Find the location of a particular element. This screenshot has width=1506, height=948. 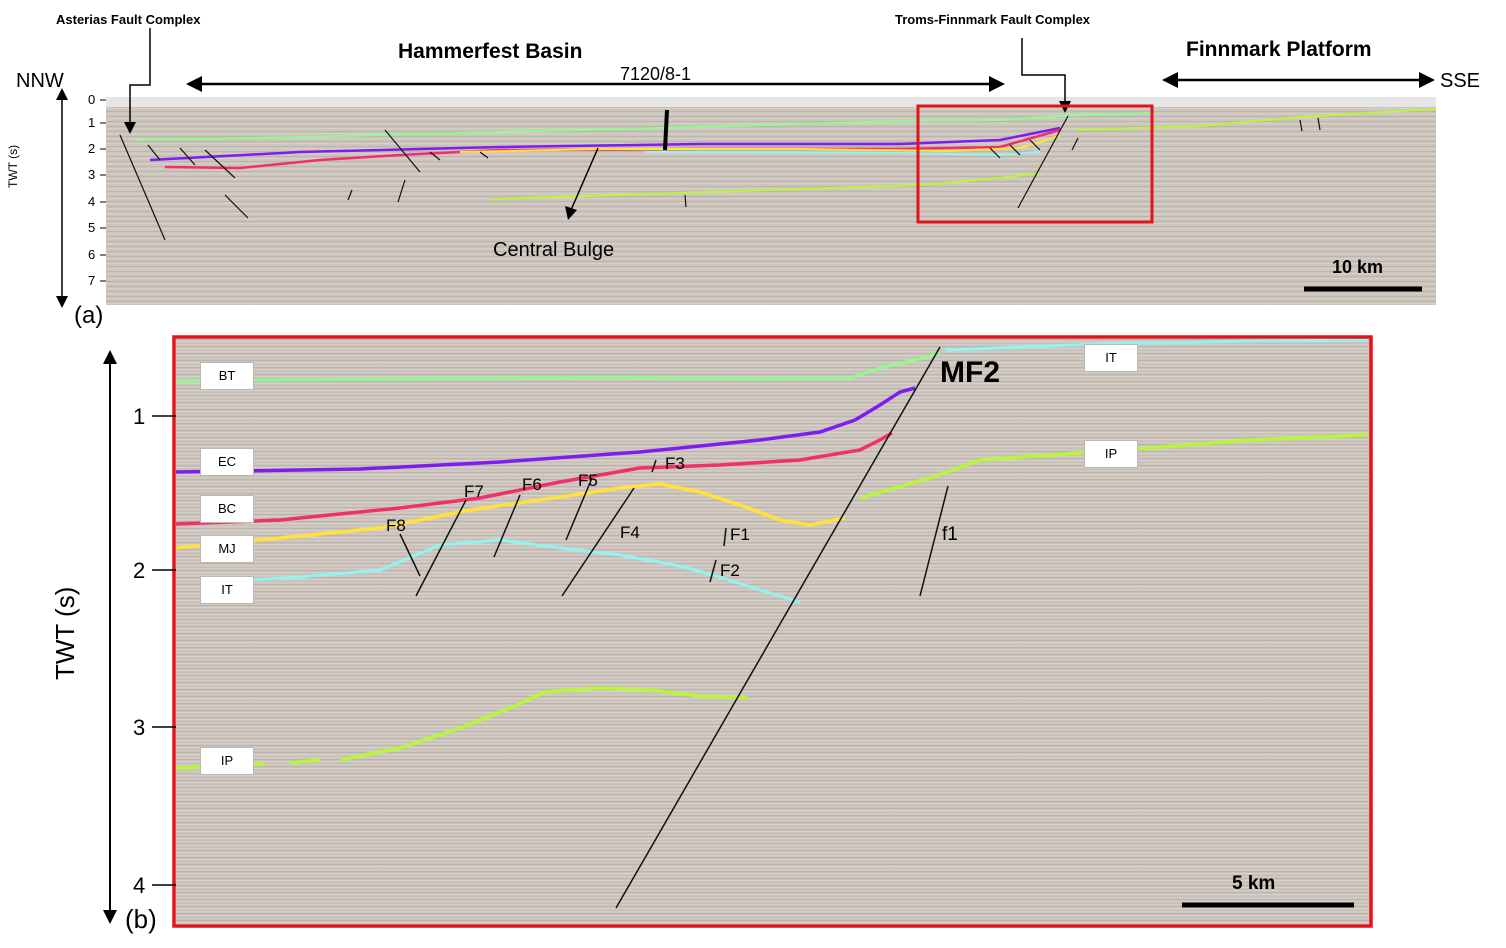

horizon-ec-b is located at coordinates (545, 430).